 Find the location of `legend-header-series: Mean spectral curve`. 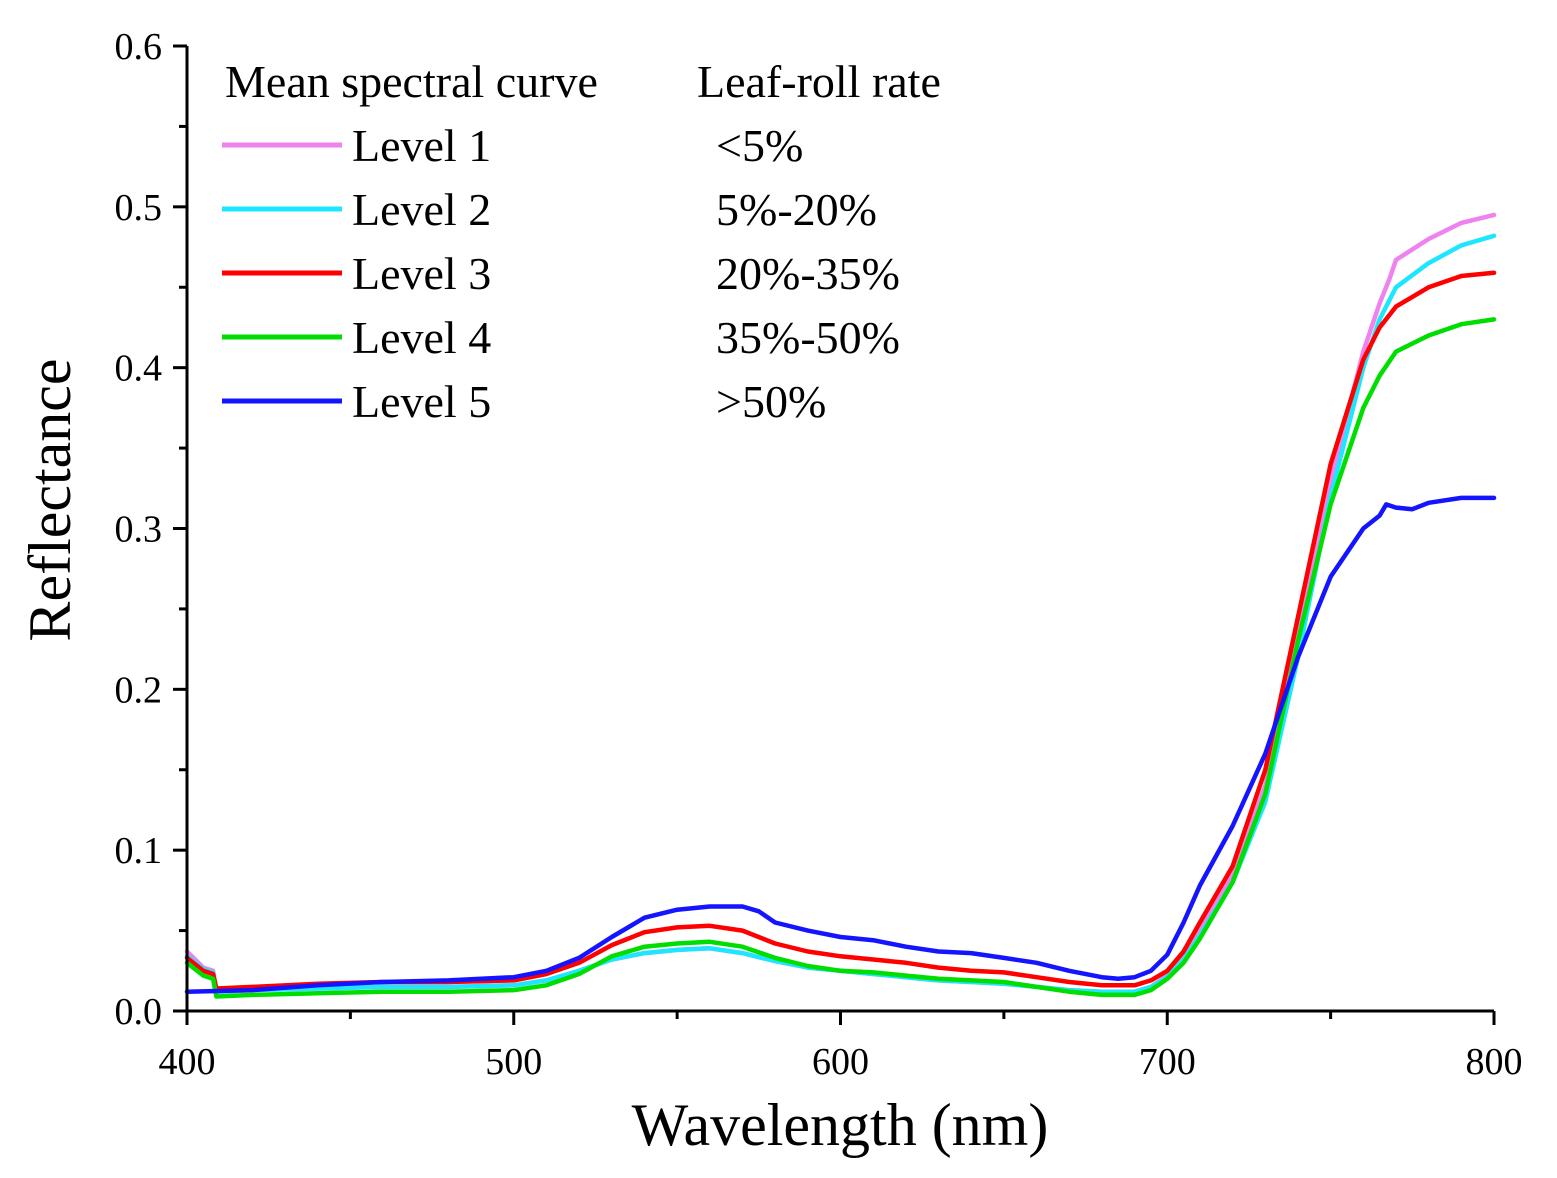

legend-header-series: Mean spectral curve is located at coordinates (411, 81).